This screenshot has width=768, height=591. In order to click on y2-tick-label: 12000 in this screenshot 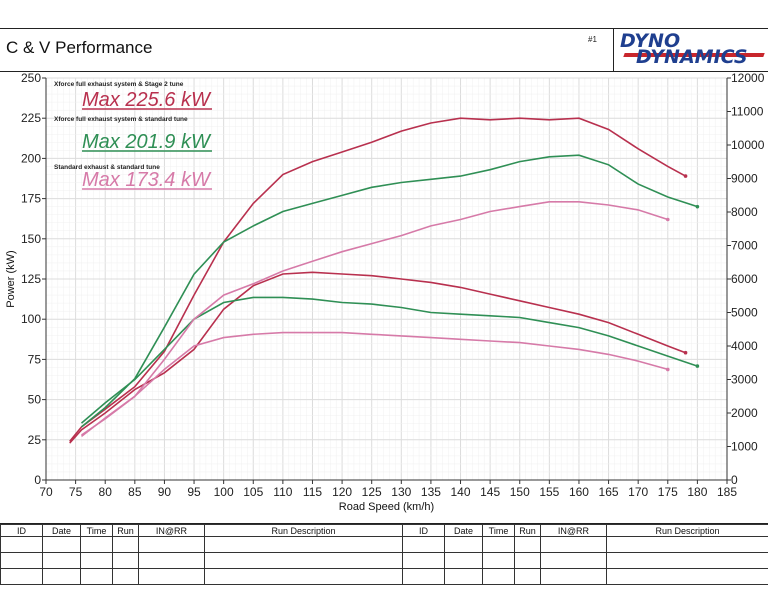, I will do `click(748, 78)`.